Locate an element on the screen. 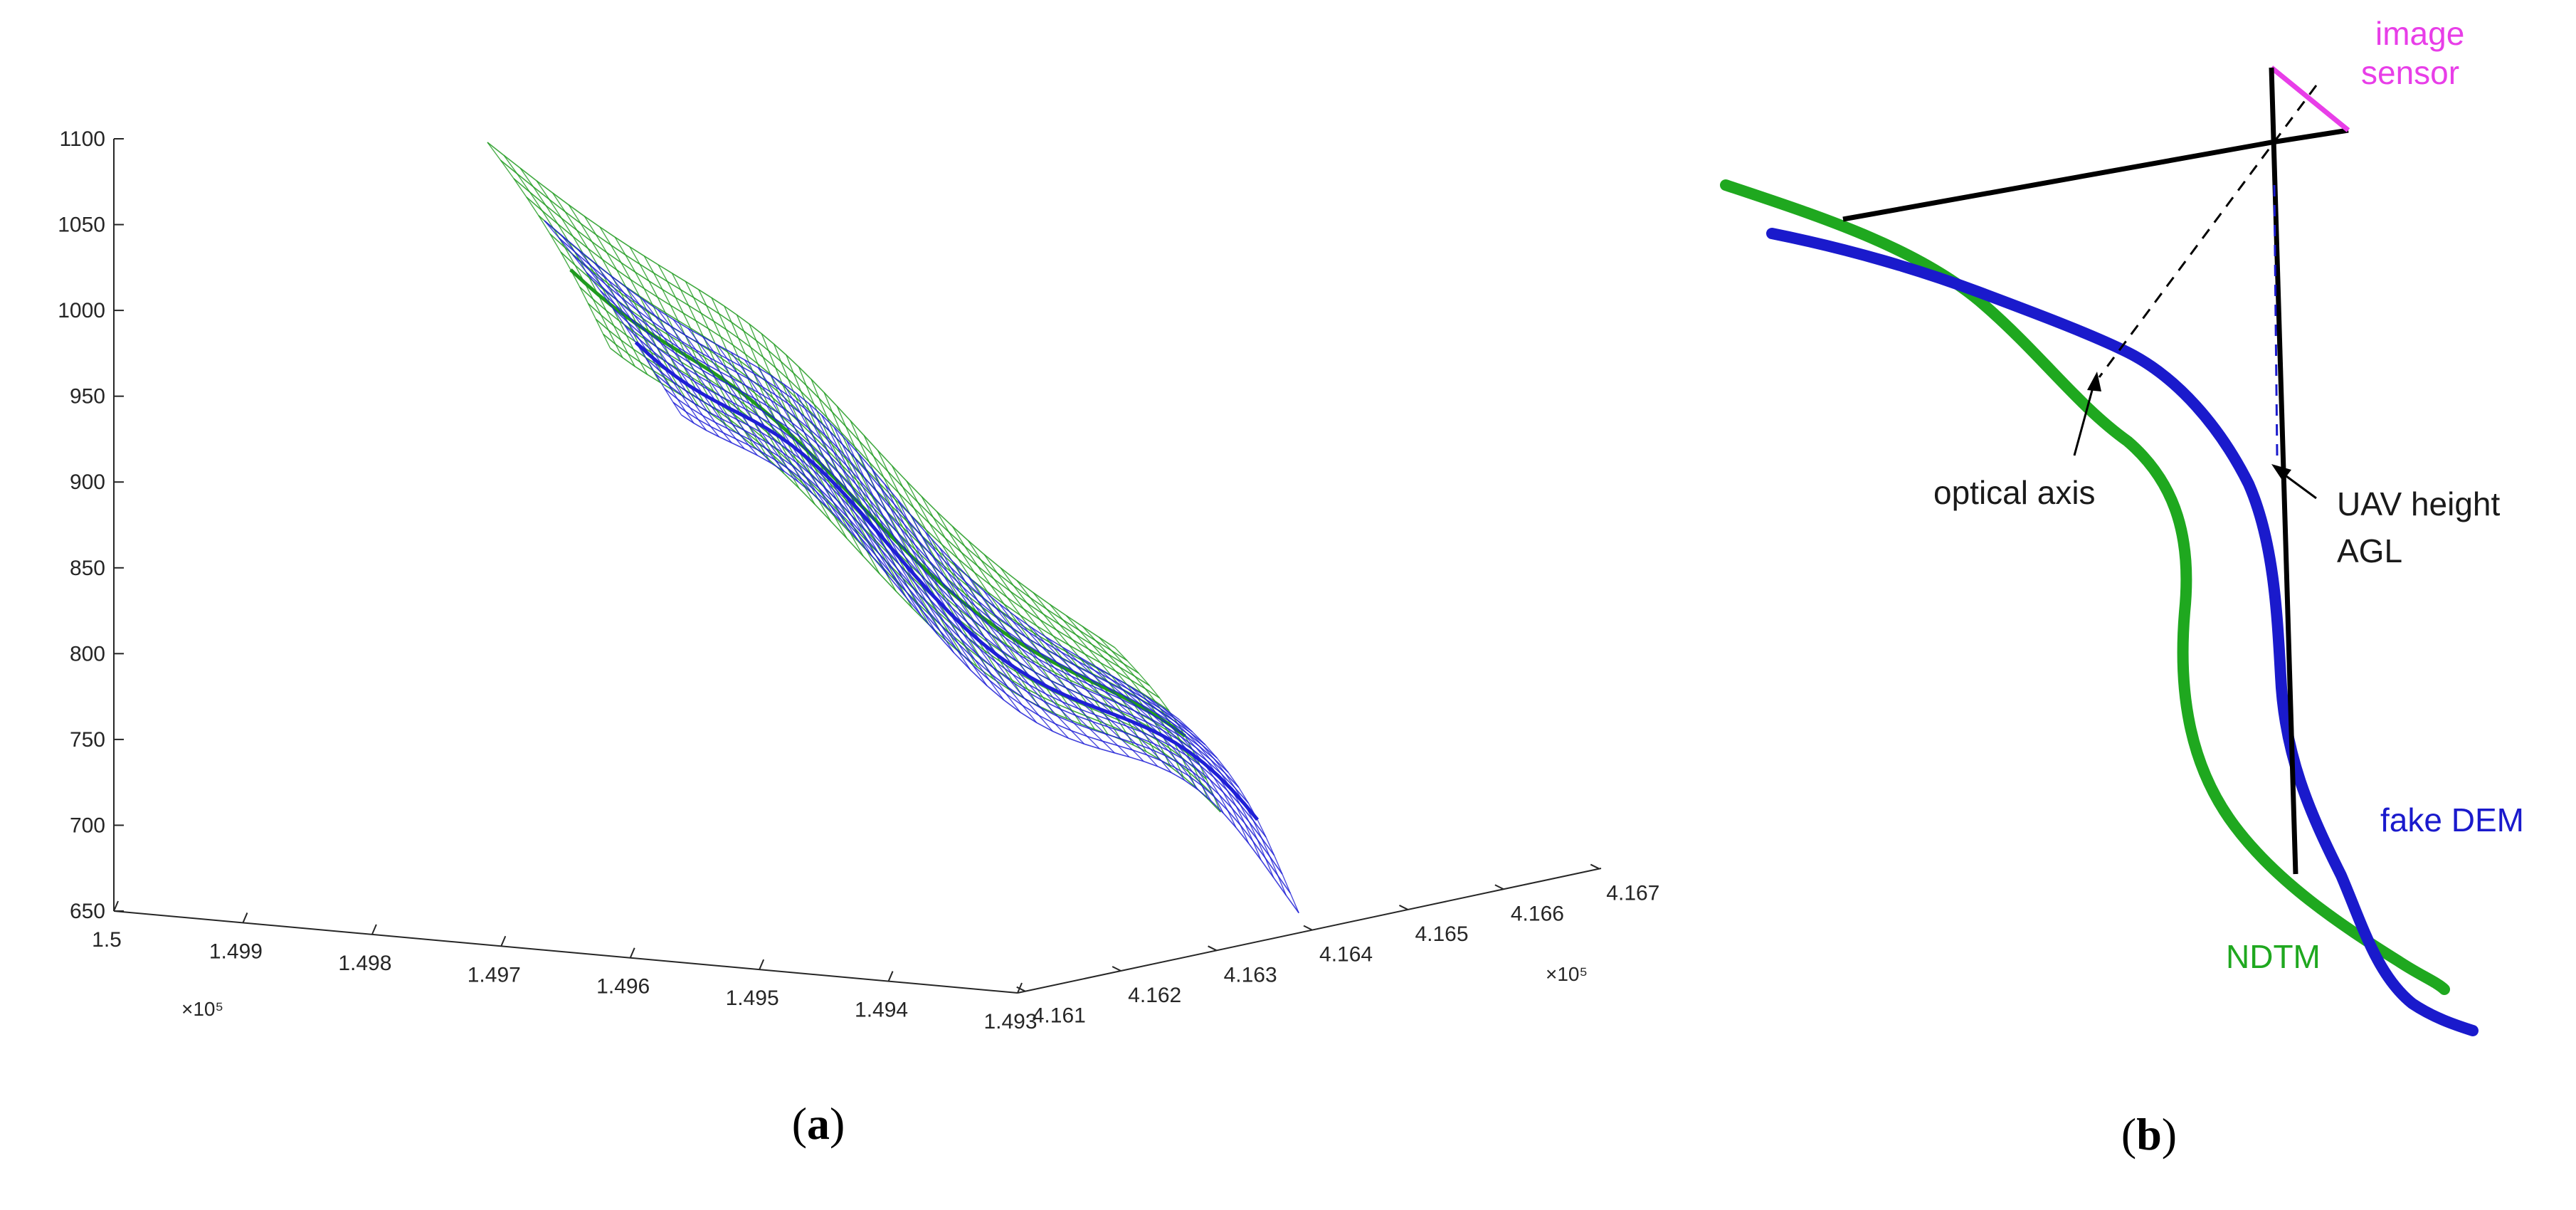 Image resolution: width=2576 pixels, height=1210 pixels. x-tick-label: 1.5 is located at coordinates (107, 940).